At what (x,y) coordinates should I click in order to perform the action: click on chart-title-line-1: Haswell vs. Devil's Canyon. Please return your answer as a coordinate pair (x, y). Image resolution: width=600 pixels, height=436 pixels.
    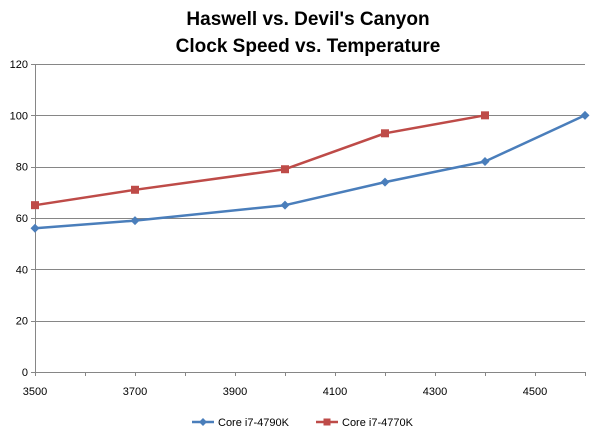
    Looking at the image, I should click on (307, 19).